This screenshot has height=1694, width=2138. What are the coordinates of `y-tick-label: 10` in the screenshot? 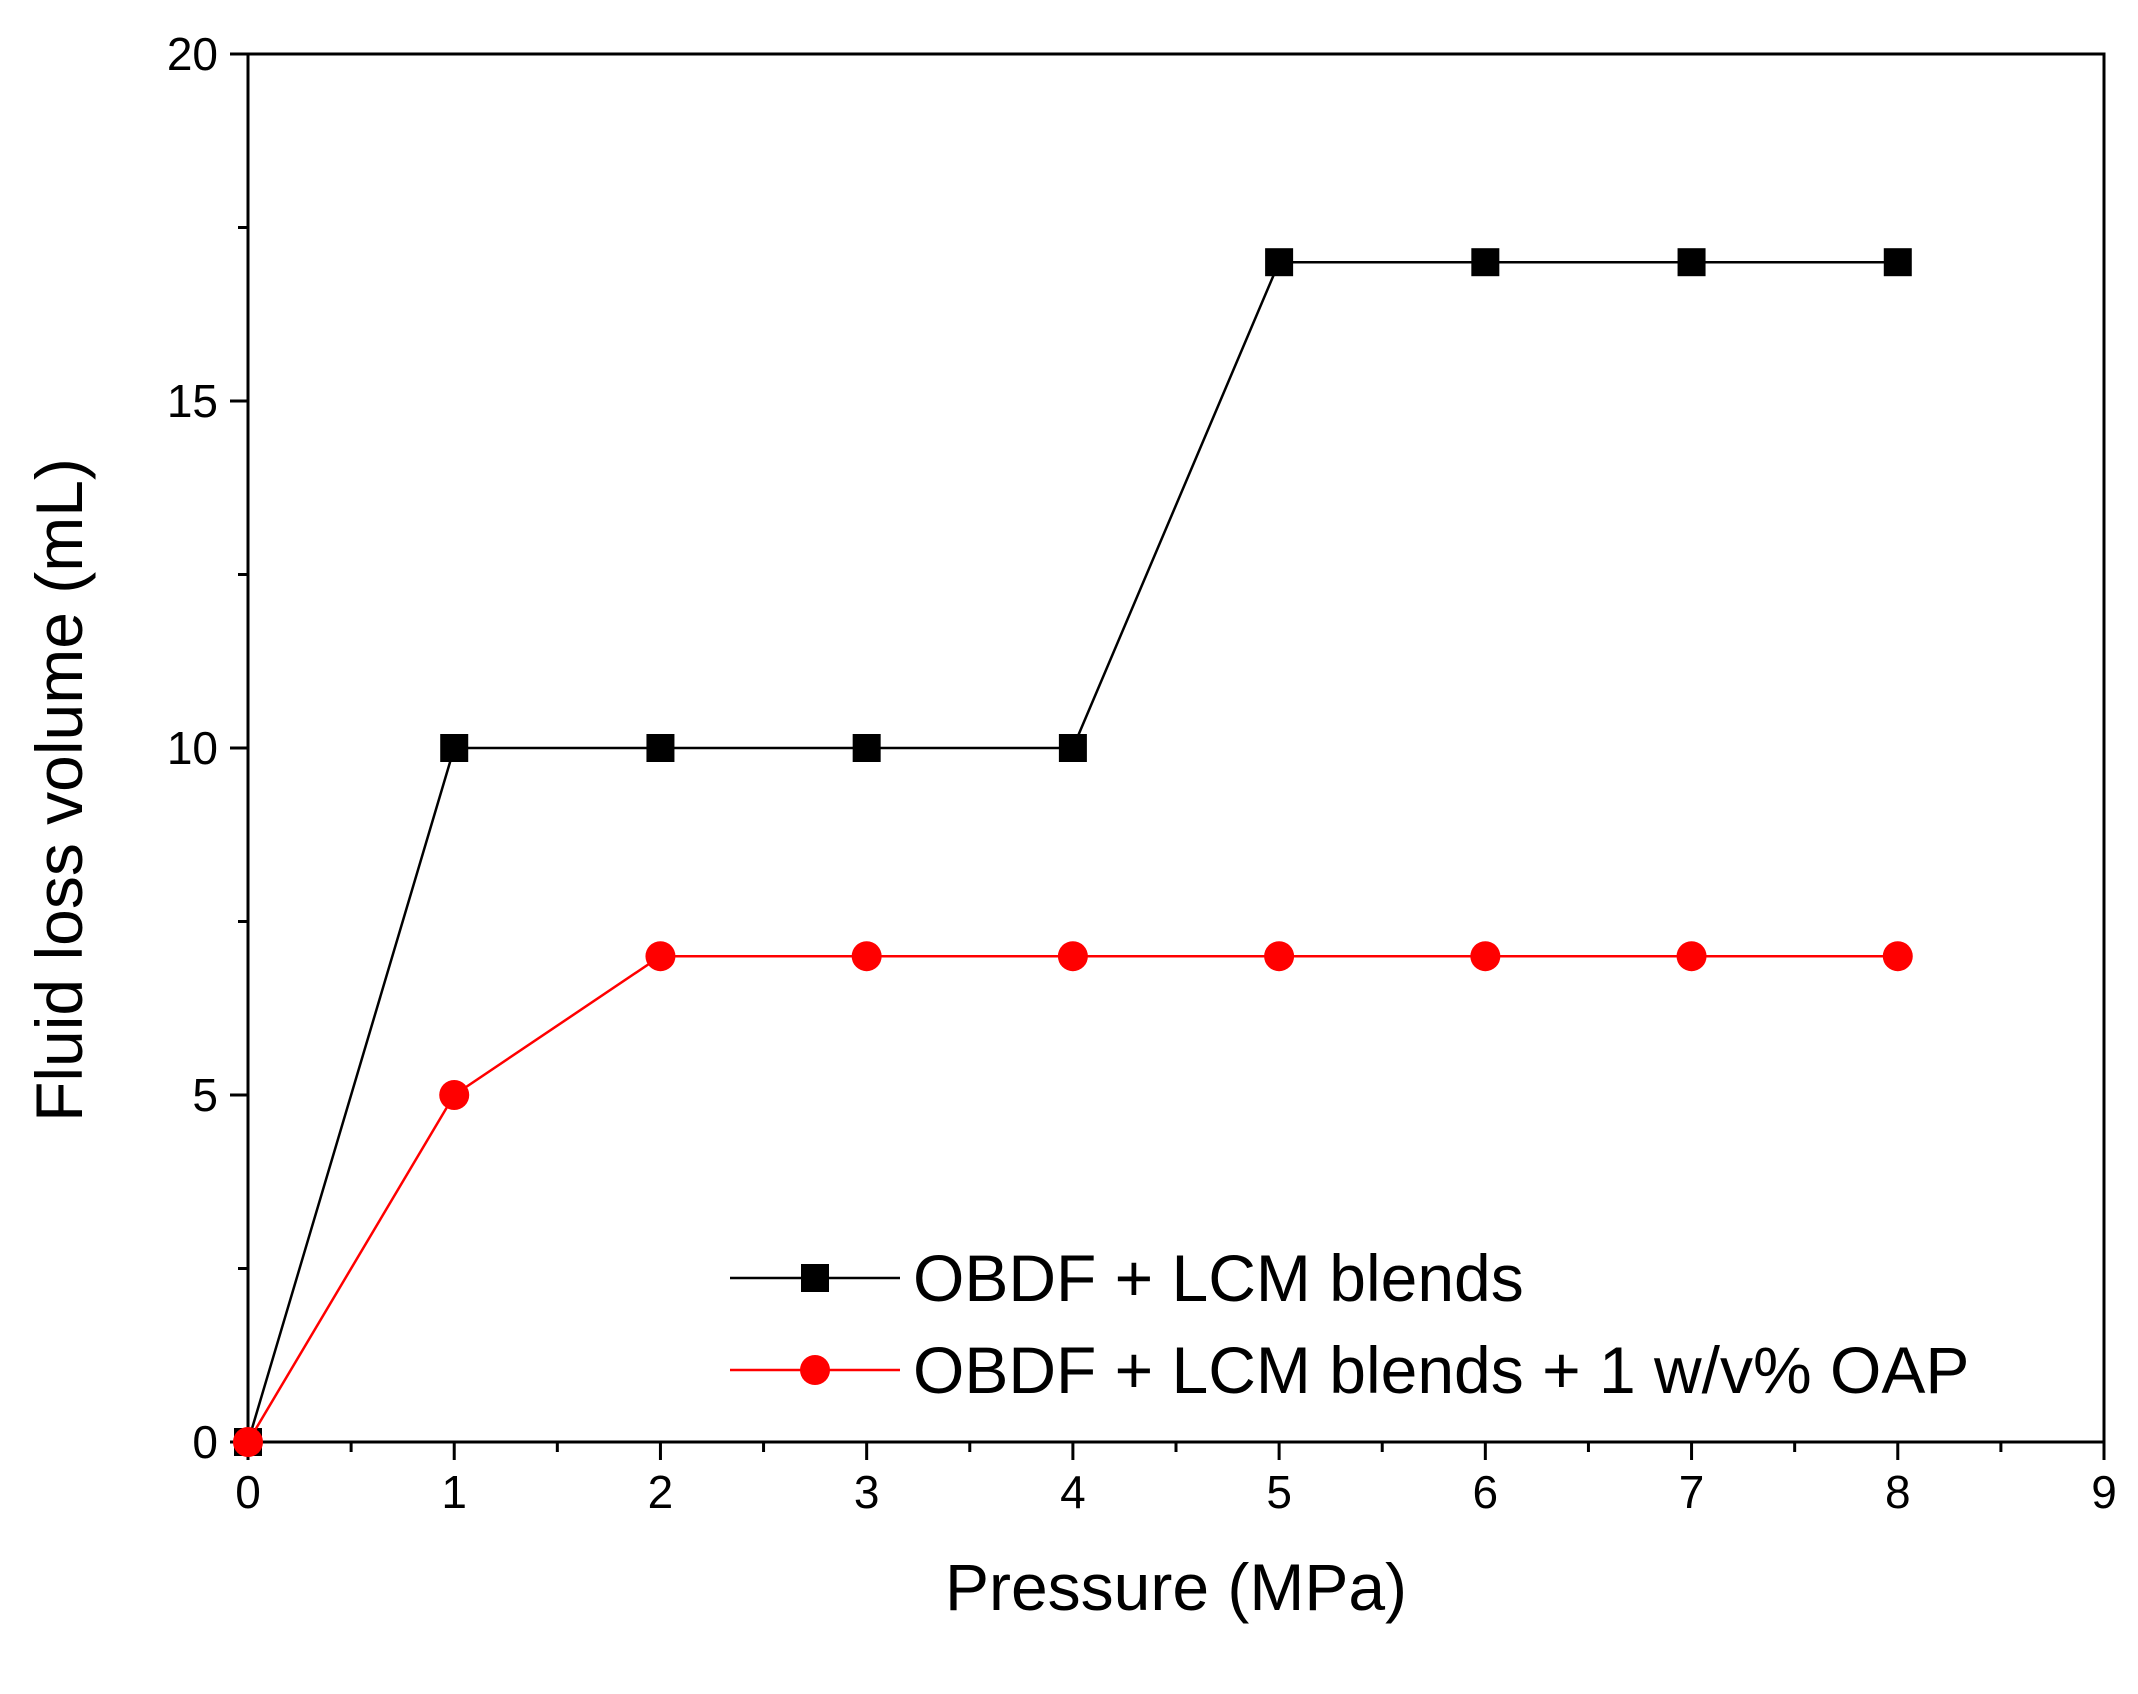 It's located at (192, 748).